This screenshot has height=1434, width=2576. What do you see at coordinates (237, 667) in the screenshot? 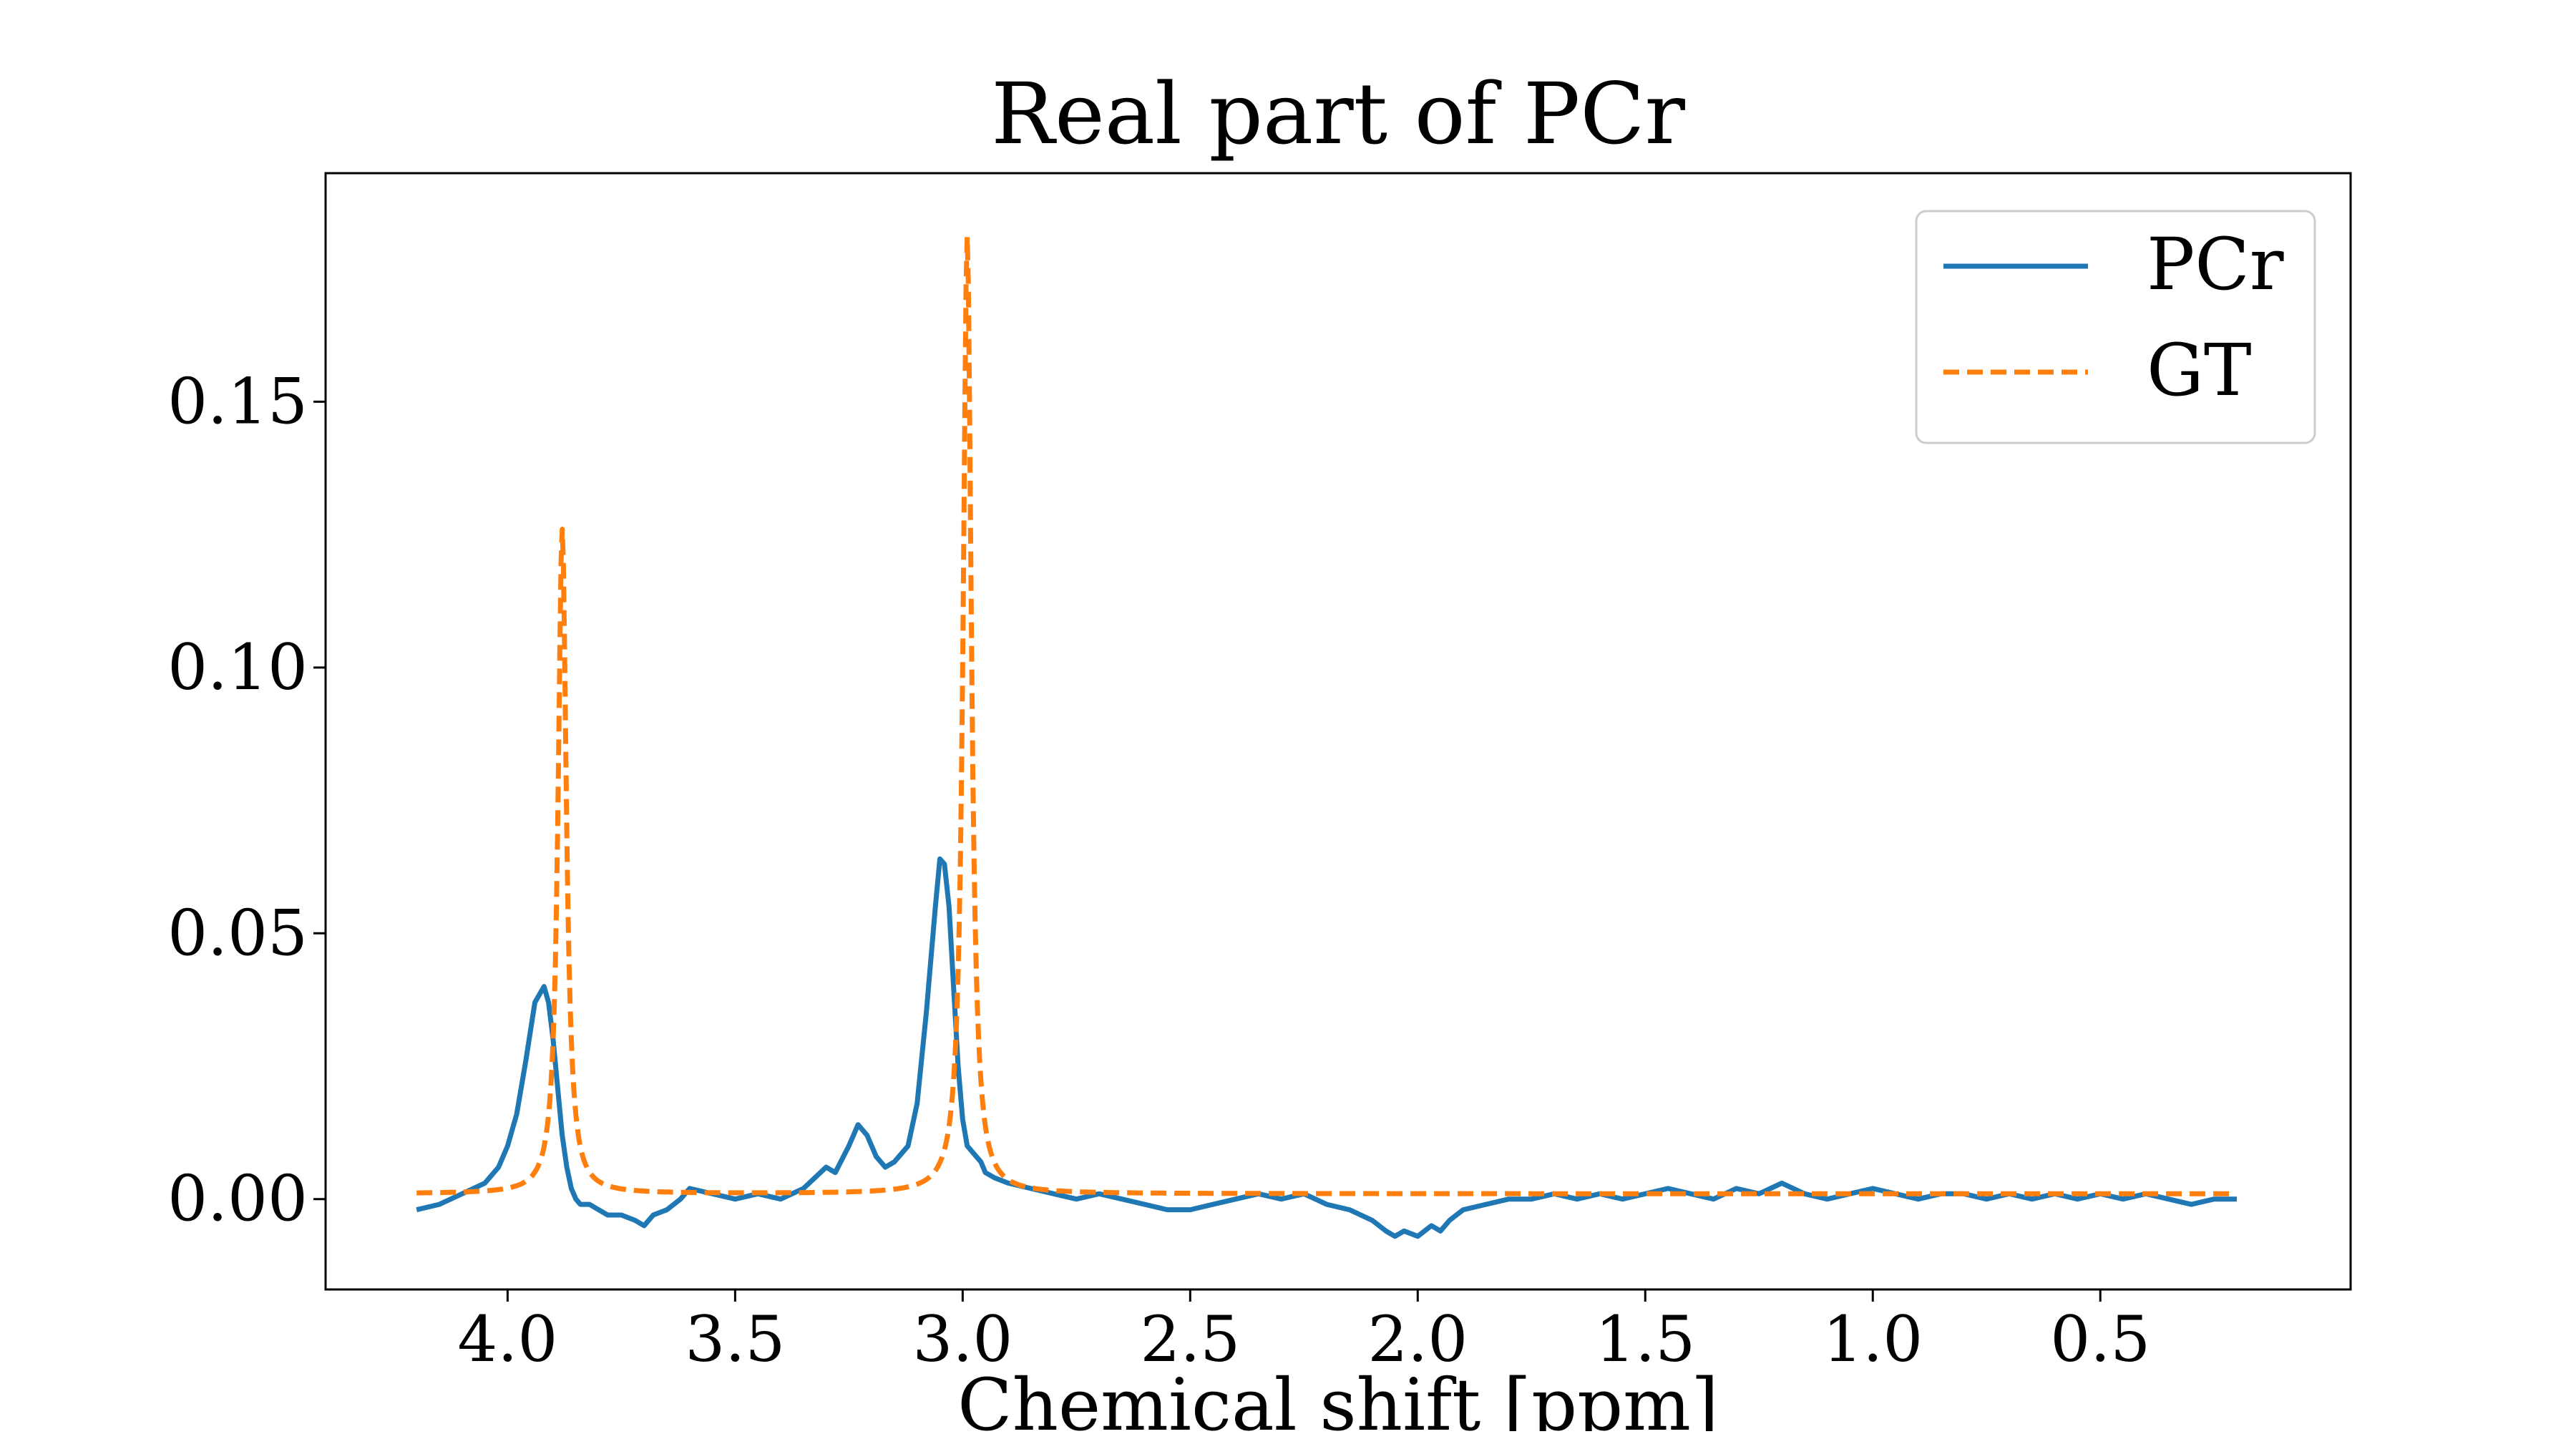
I see `y-tick-label: 0.10` at bounding box center [237, 667].